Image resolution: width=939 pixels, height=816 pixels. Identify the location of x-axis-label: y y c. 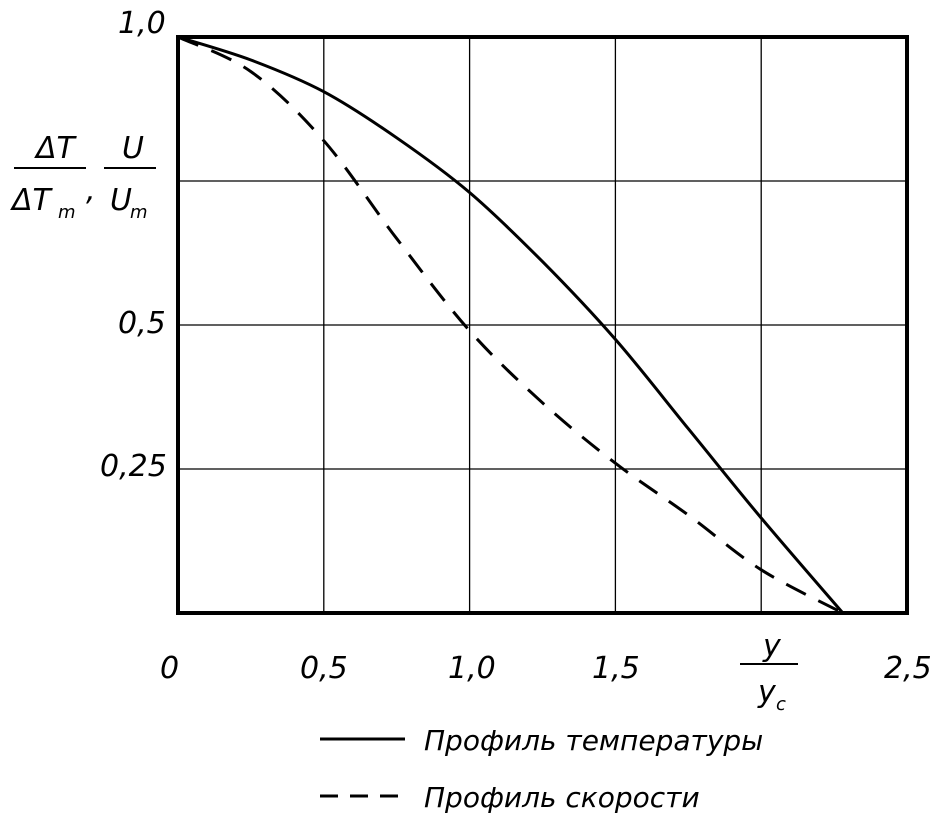
(769, 672).